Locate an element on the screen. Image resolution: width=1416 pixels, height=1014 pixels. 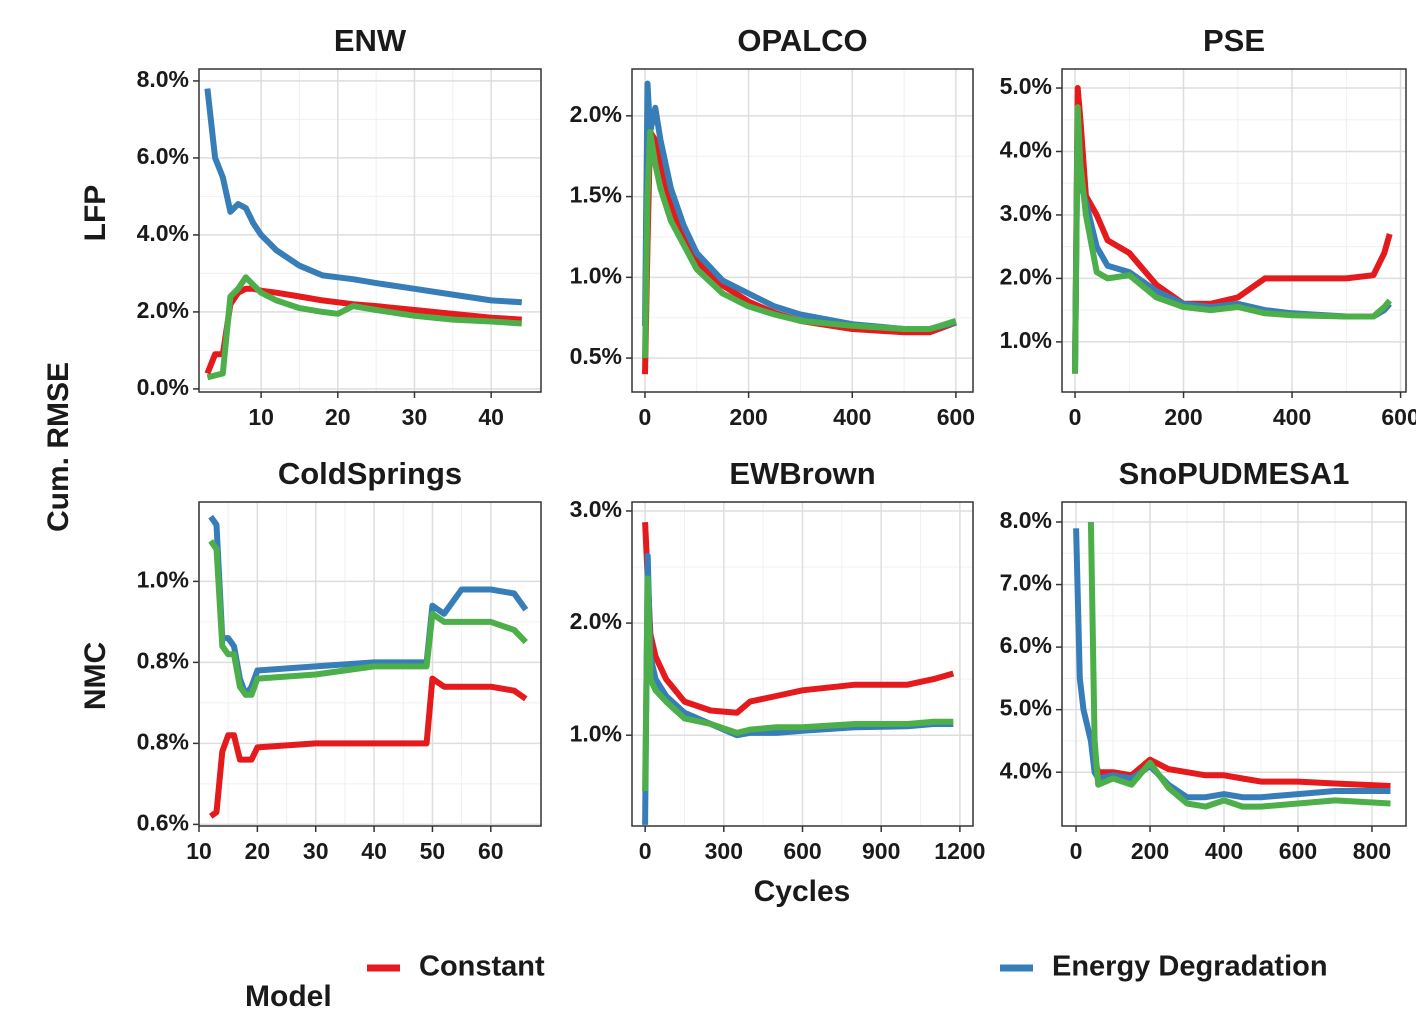
panel-title: OPALCO is located at coordinates (802, 40).